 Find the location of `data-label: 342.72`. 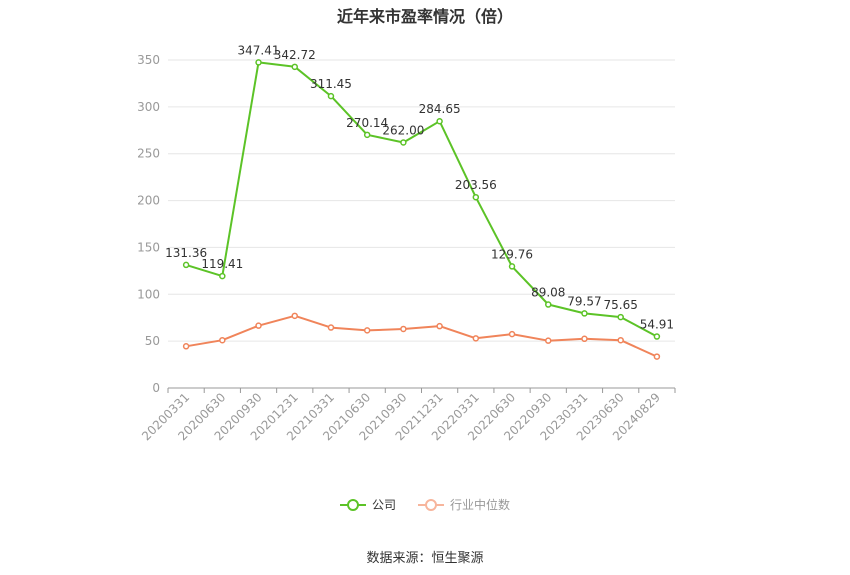

data-label: 342.72 is located at coordinates (295, 55).